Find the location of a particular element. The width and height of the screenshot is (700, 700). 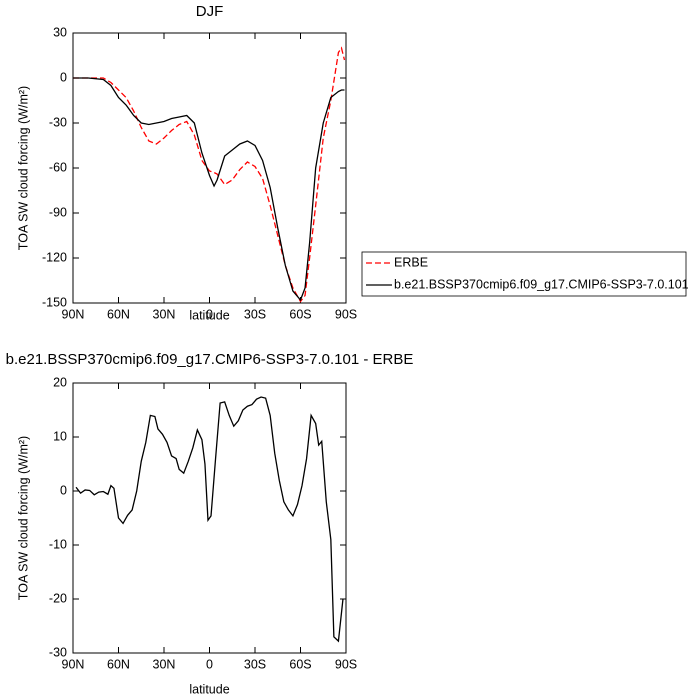

y-tick-label: -90 is located at coordinates (58, 212).